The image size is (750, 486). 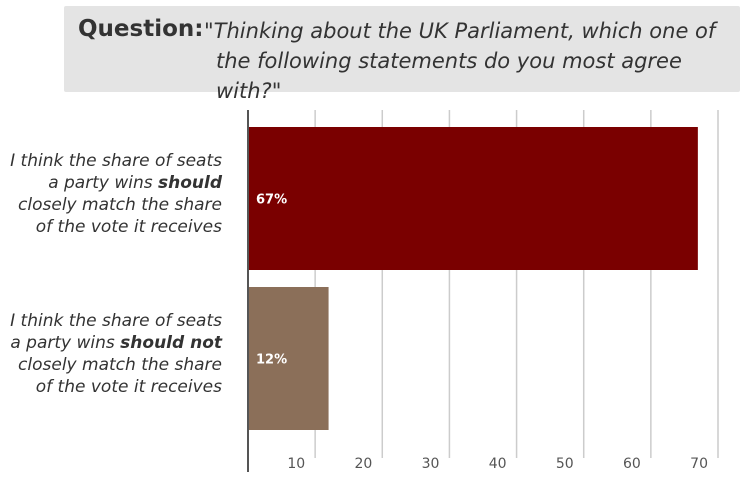 What do you see at coordinates (363, 464) in the screenshot?
I see `x-tick-label: 20` at bounding box center [363, 464].